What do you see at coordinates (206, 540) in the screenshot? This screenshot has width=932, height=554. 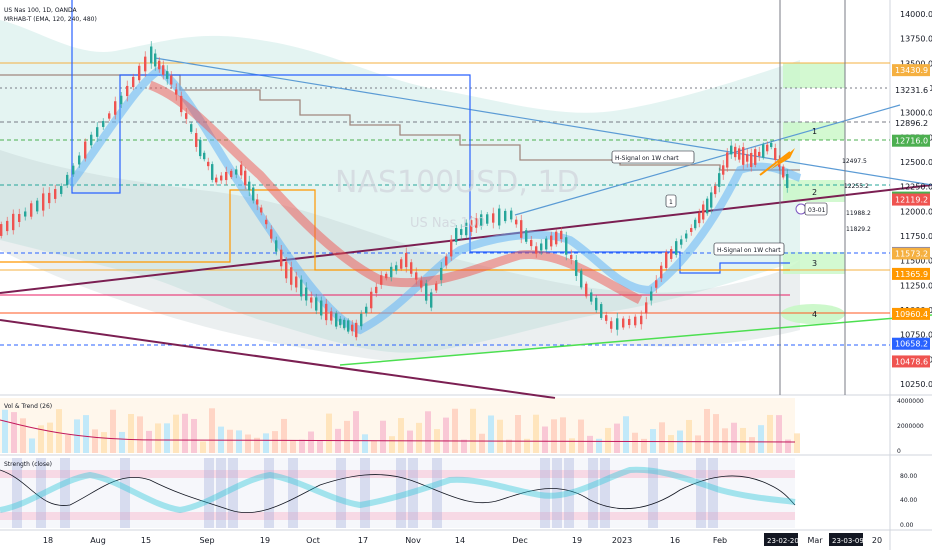 I see `x-tick-label: Sep` at bounding box center [206, 540].